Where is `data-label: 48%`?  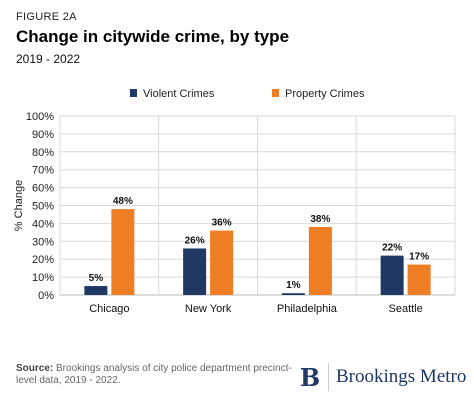 data-label: 48% is located at coordinates (123, 201).